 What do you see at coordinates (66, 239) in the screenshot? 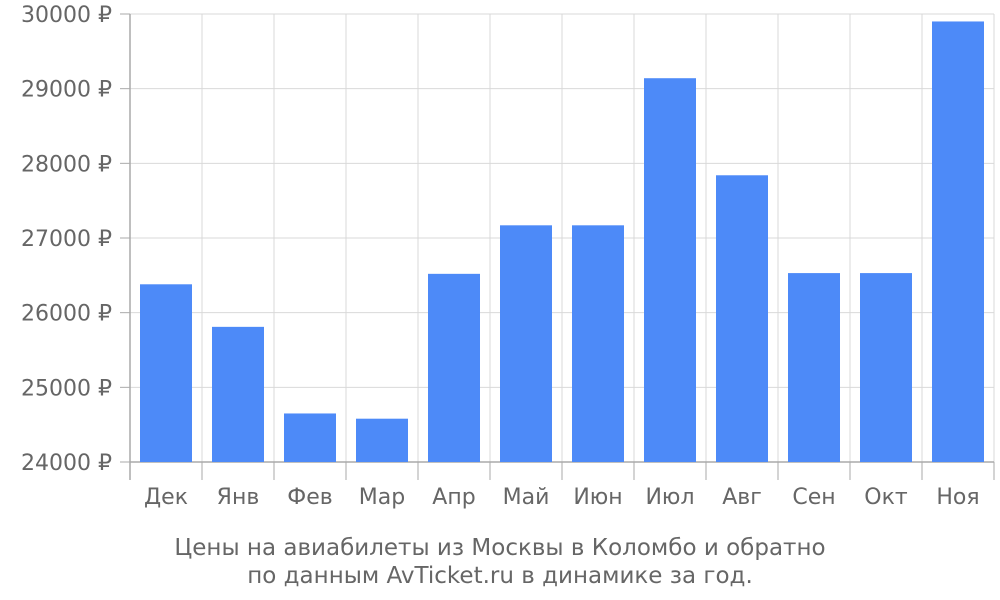
I see `y-tick-label: 27000 ₽` at bounding box center [66, 239].